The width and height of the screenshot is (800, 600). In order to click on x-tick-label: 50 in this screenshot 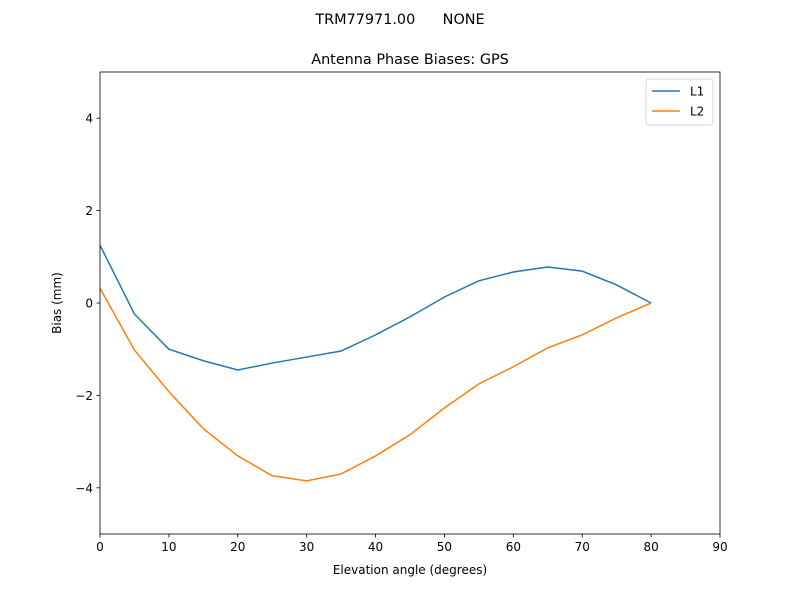, I will do `click(444, 547)`.